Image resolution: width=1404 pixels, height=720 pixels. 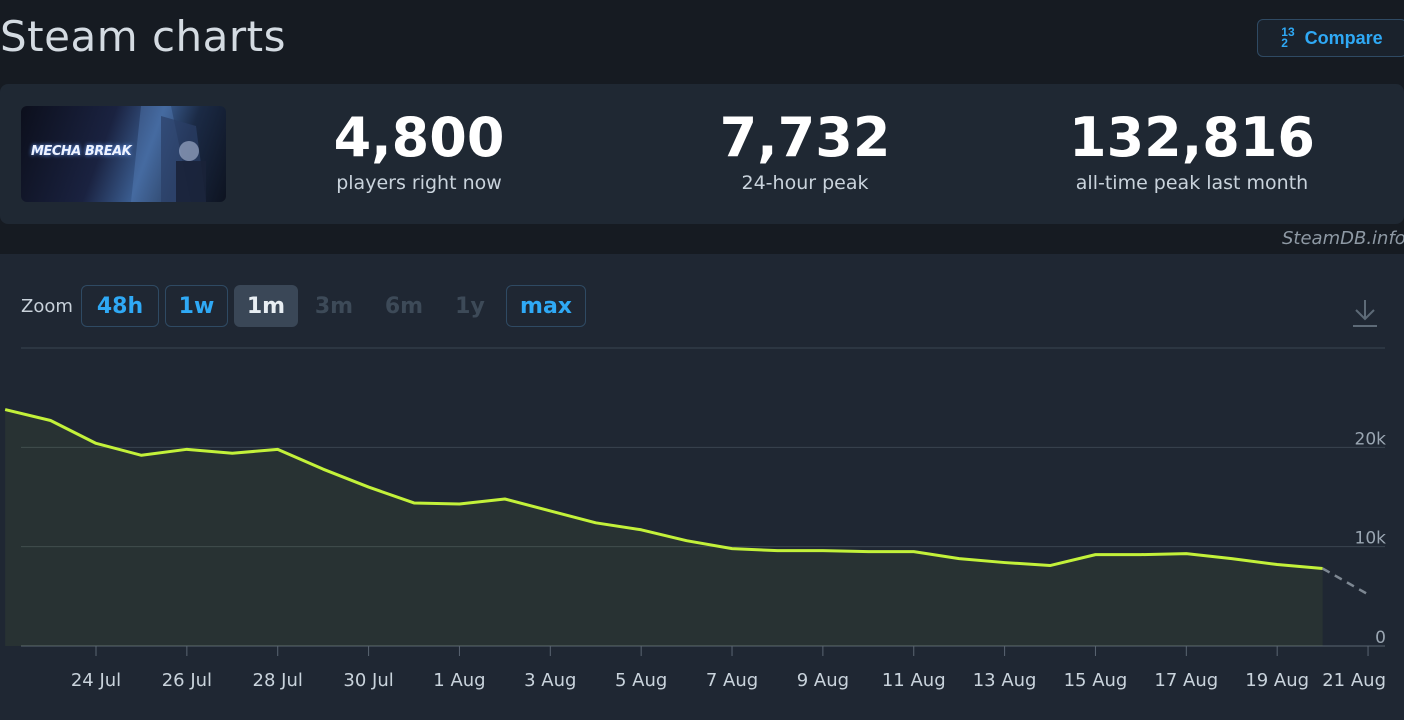 I want to click on all-time-peak-label: all-time peak last month, so click(x=1192, y=183).